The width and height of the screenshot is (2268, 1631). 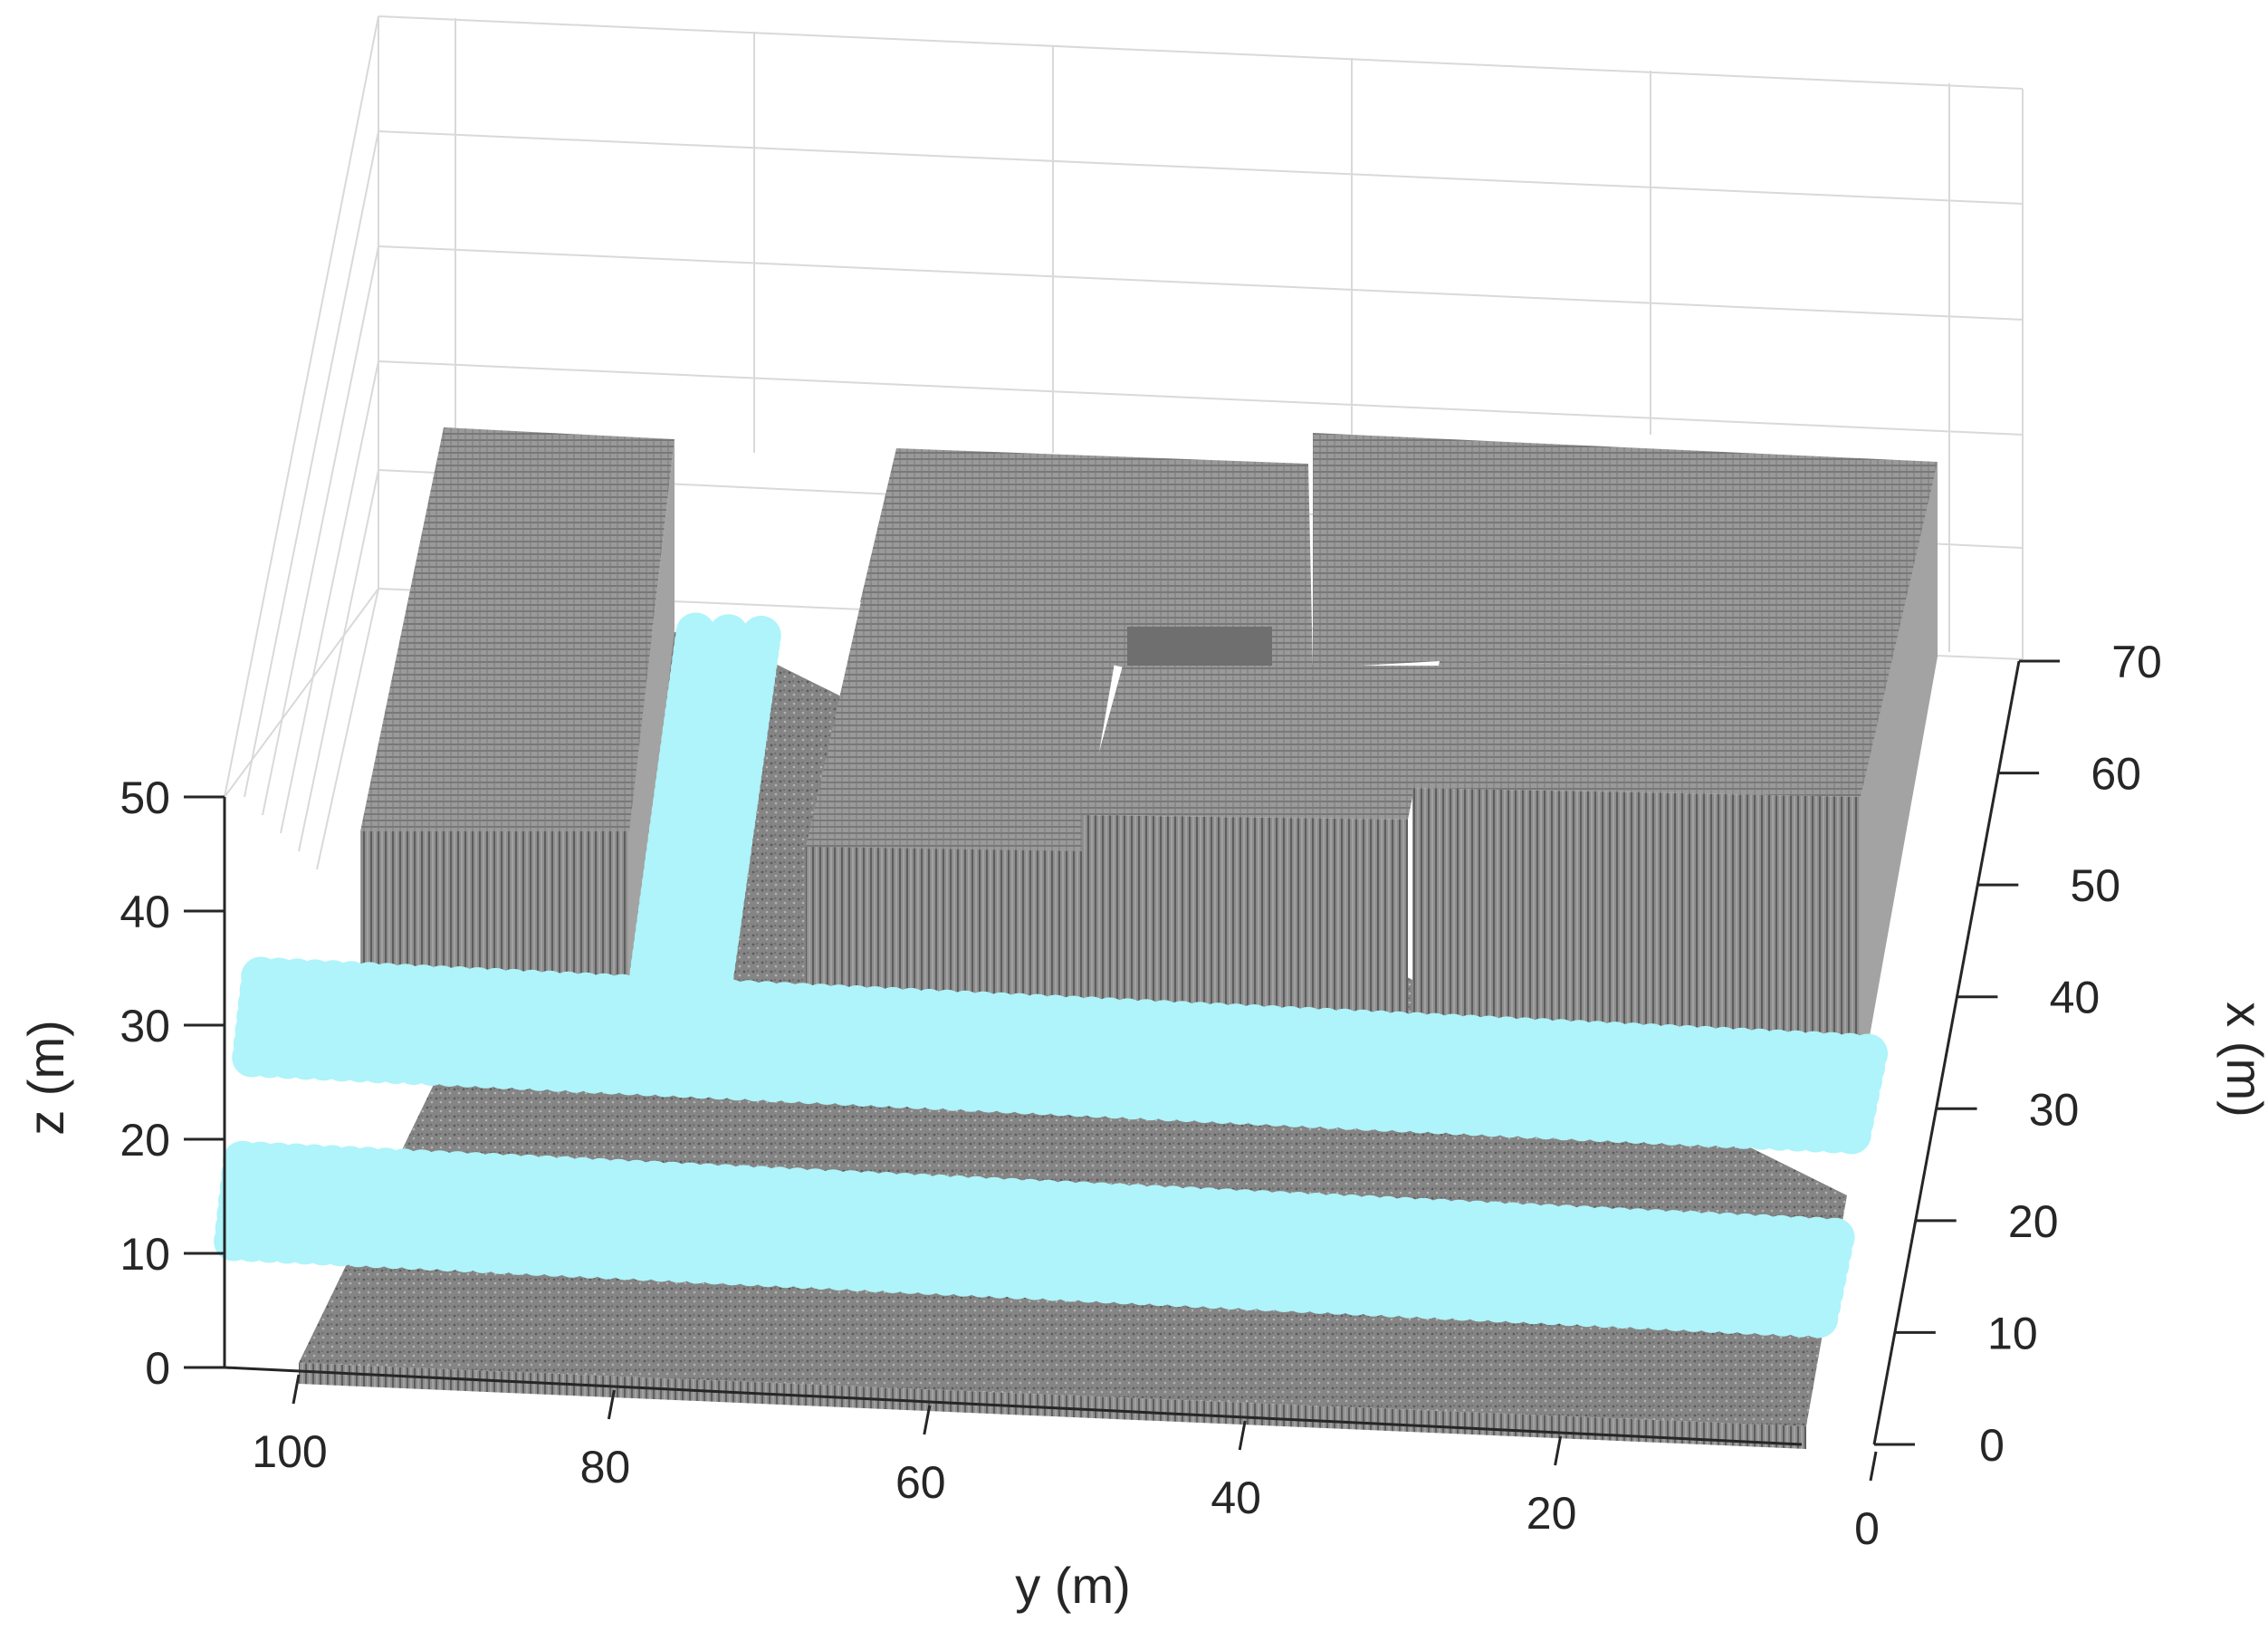 What do you see at coordinates (920, 1482) in the screenshot?
I see `y-tick-label: 60` at bounding box center [920, 1482].